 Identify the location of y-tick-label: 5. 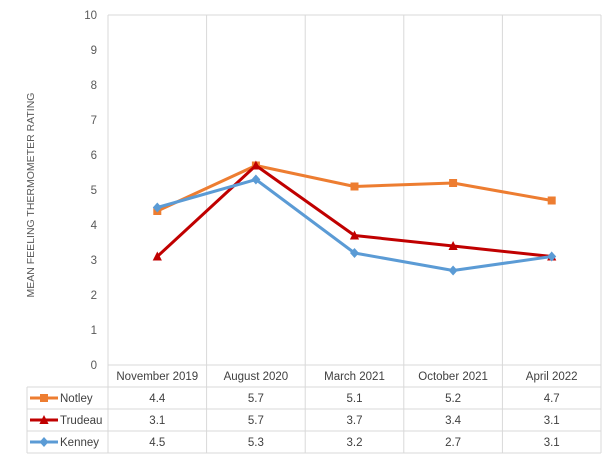
(94, 191).